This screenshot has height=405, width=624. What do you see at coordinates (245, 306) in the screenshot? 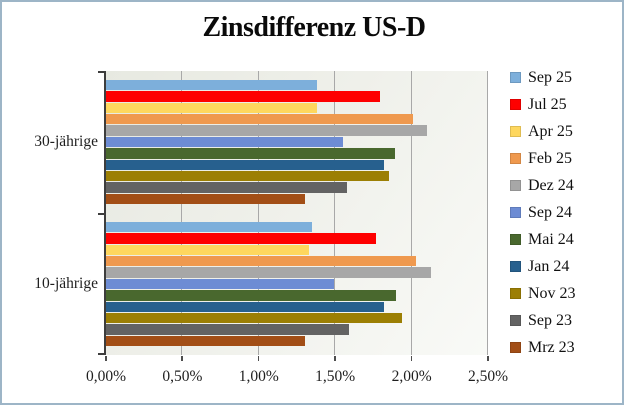
I see `bar-jan-24-10-jährige` at bounding box center [245, 306].